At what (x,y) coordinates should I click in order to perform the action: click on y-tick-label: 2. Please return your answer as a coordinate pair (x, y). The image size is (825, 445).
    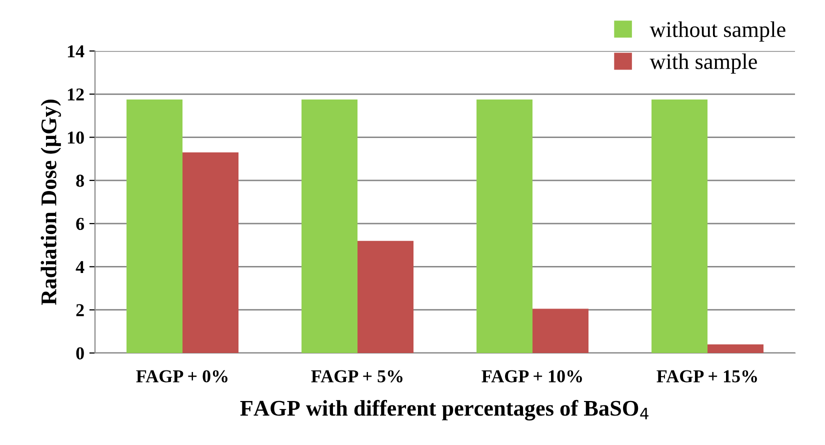
    Looking at the image, I should click on (80, 310).